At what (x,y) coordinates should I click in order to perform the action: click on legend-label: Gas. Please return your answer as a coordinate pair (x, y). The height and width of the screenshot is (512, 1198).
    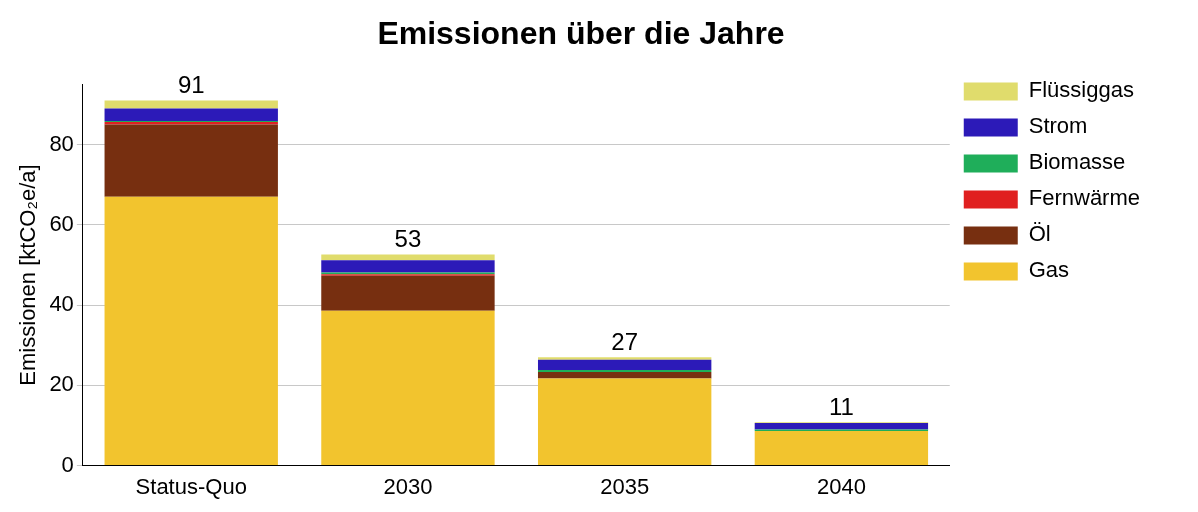
    Looking at the image, I should click on (1049, 270).